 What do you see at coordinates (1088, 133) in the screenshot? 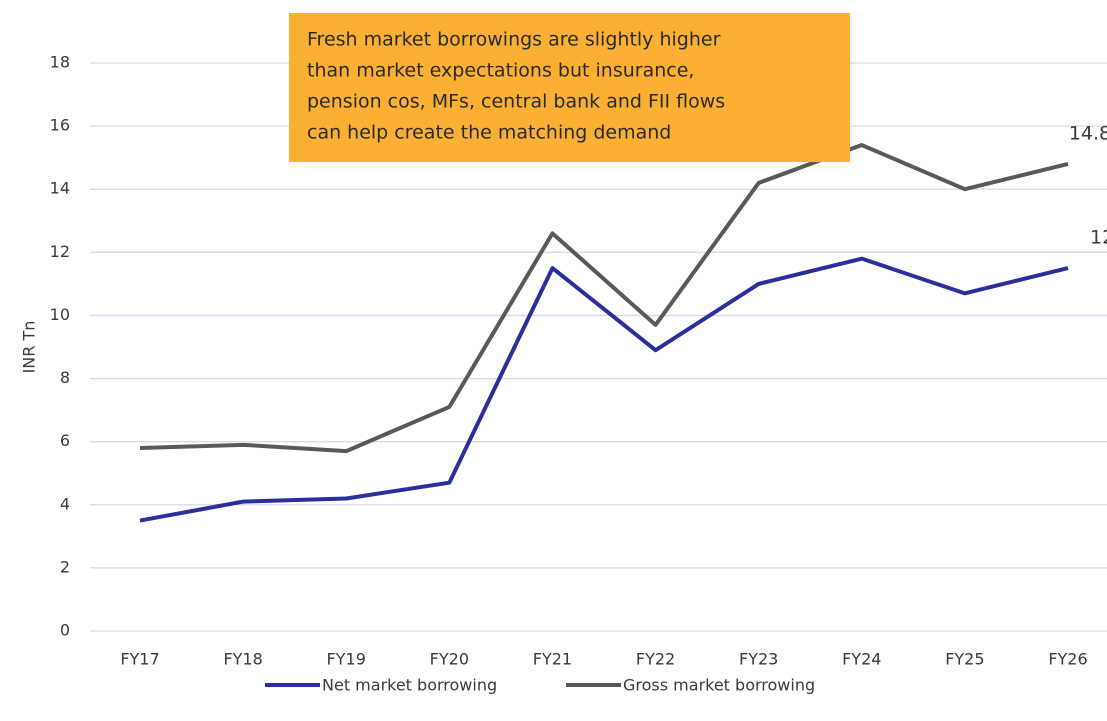
I see `data-label: 14.8` at bounding box center [1088, 133].